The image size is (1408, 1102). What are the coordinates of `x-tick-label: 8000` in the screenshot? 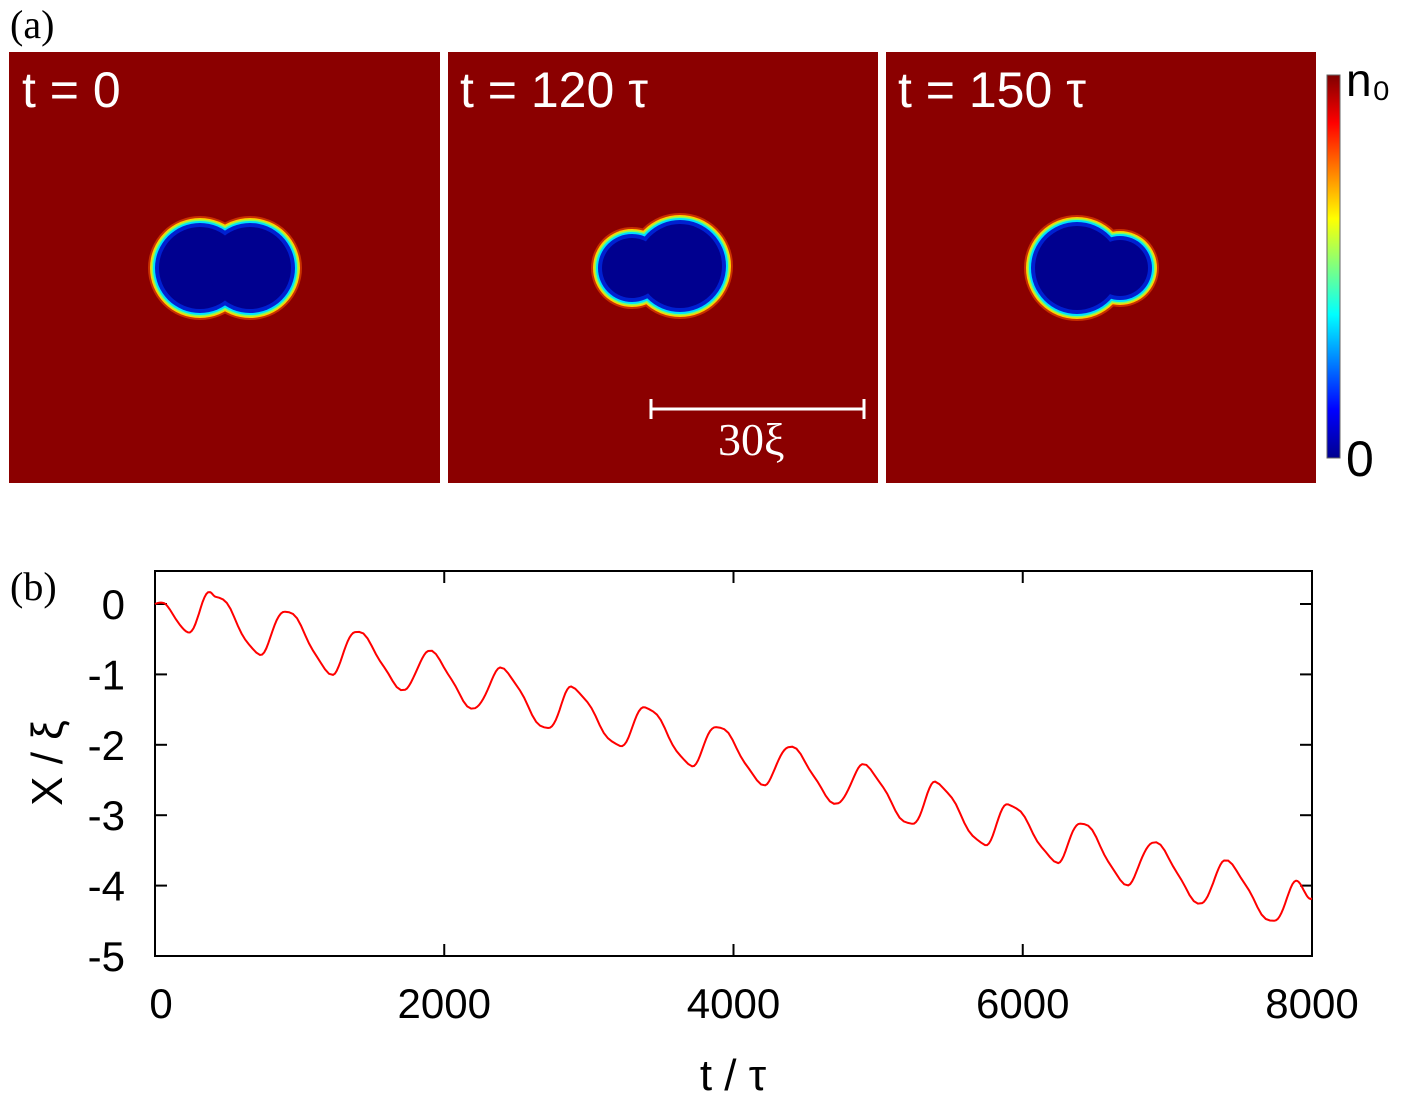 It's located at (1311, 1003).